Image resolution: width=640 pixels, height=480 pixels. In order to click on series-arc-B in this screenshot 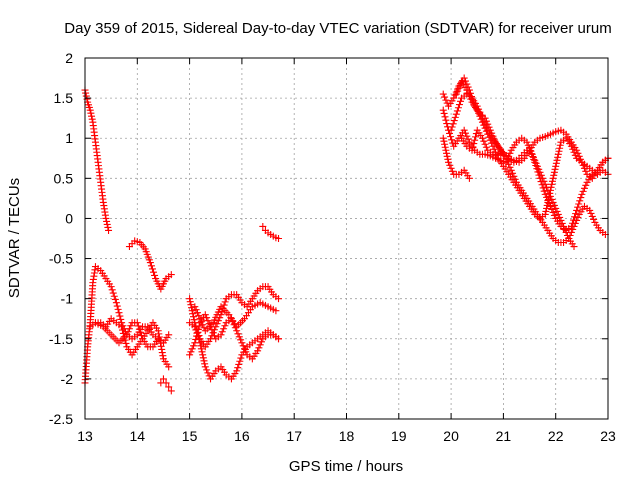, I will do `click(129, 343)`.